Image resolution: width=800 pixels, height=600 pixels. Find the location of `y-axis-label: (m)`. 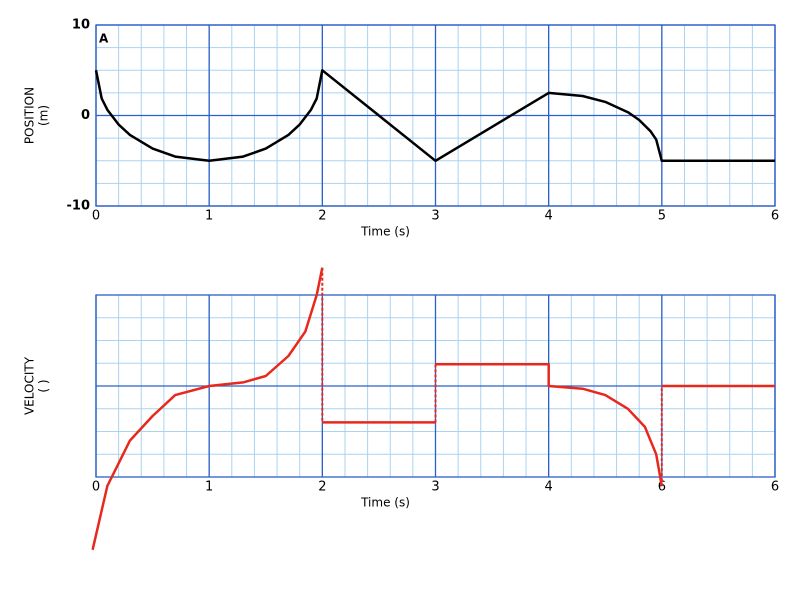

y-axis-label: (m) is located at coordinates (44, 115).